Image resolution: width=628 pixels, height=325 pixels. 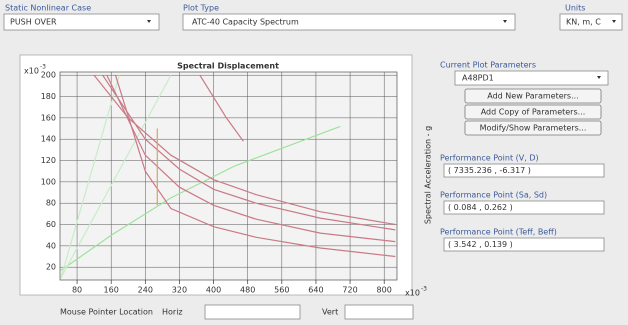 What do you see at coordinates (315, 290) in the screenshot?
I see `x-tick-label: 640` at bounding box center [315, 290].